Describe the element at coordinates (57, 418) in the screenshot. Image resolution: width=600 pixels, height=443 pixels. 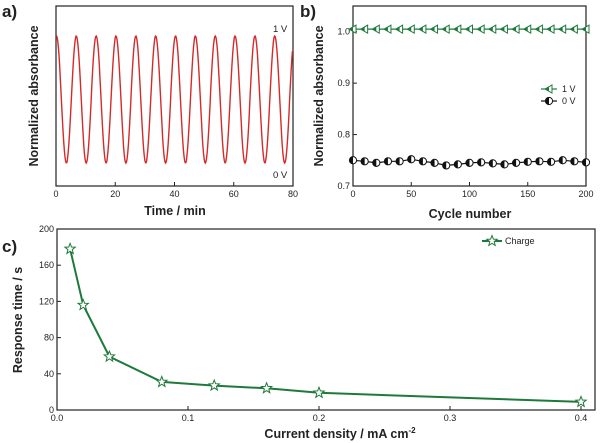
I see `panel-c-x-tick-label: 0.0` at that location.